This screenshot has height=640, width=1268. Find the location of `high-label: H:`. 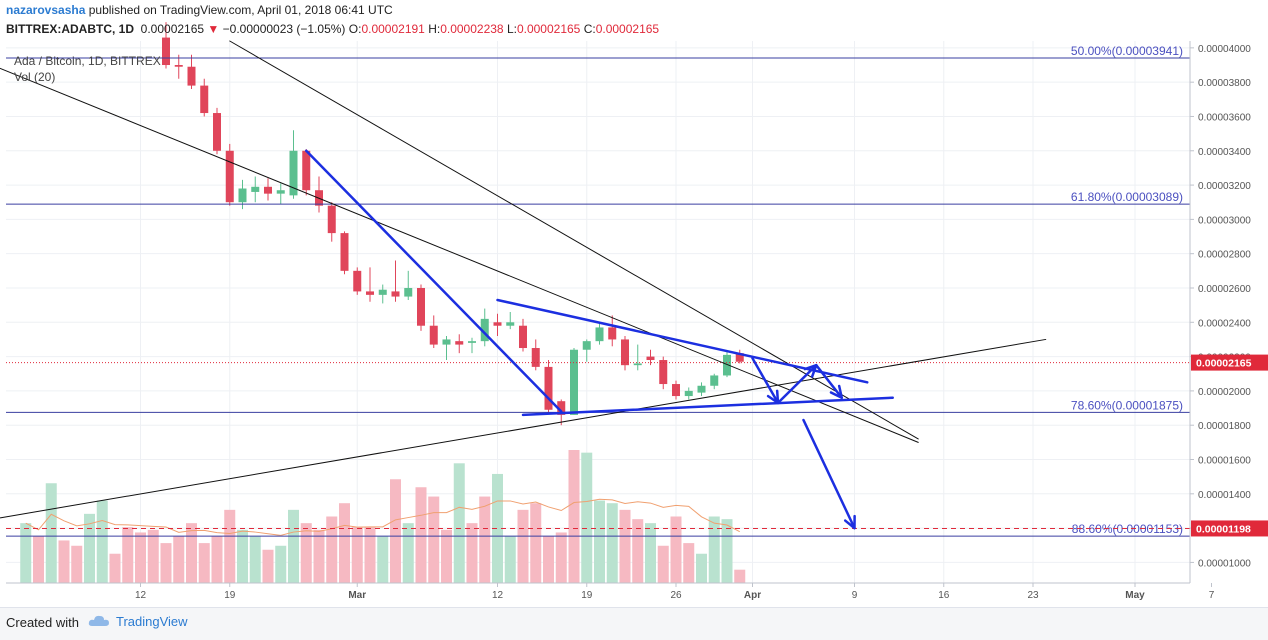

high-label: H: is located at coordinates (434, 29).